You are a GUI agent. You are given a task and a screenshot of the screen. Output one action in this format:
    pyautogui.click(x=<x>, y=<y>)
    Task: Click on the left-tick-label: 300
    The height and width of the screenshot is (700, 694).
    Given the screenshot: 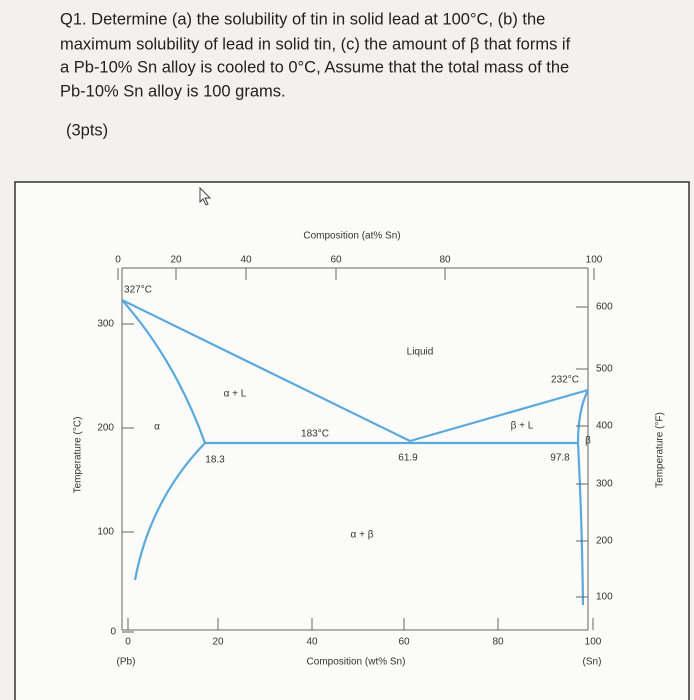 What is the action you would take?
    pyautogui.click(x=105, y=324)
    